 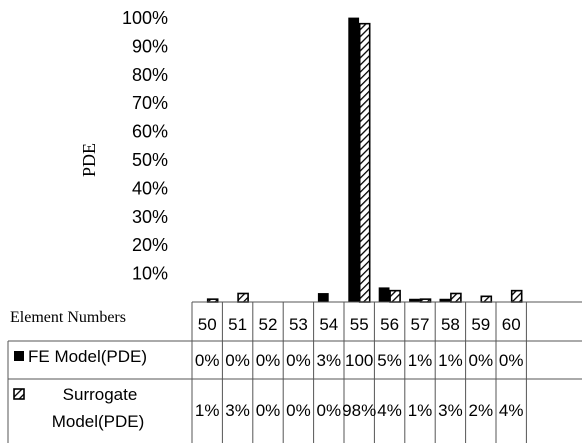 What do you see at coordinates (145, 18) in the screenshot?
I see `y-tick-label: 100%` at bounding box center [145, 18].